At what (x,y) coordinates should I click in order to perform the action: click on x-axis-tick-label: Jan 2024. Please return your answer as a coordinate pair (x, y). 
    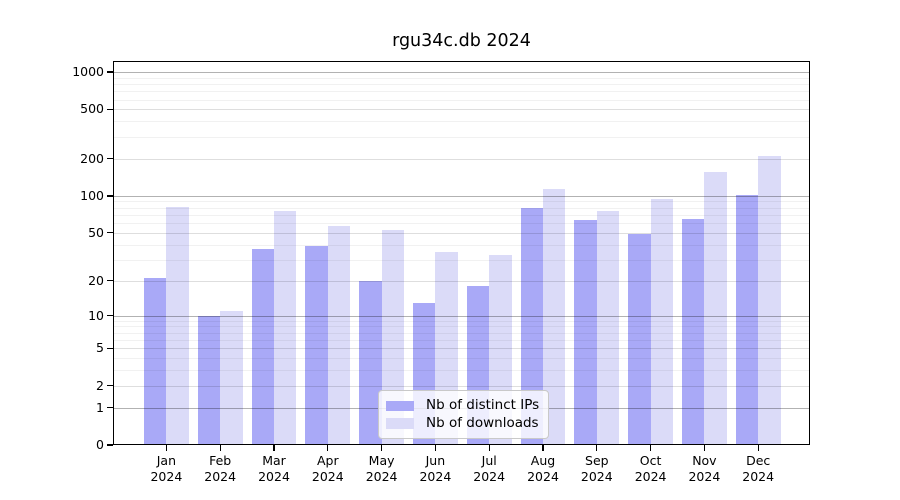
    Looking at the image, I should click on (166, 468).